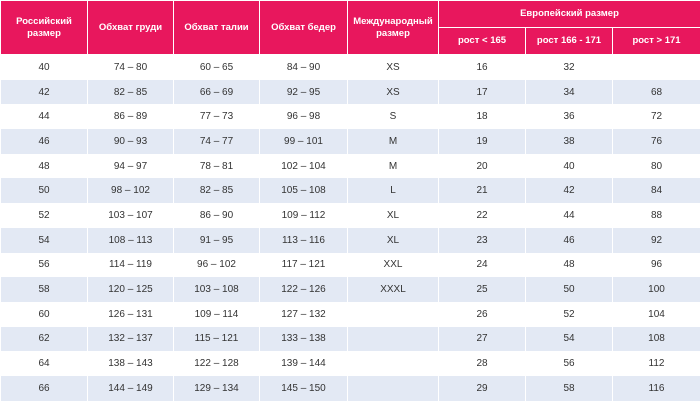  I want to click on table-row: 56 114 – 119 96 – 102 117 – 121 XXL 24 48 96, so click(350, 265).